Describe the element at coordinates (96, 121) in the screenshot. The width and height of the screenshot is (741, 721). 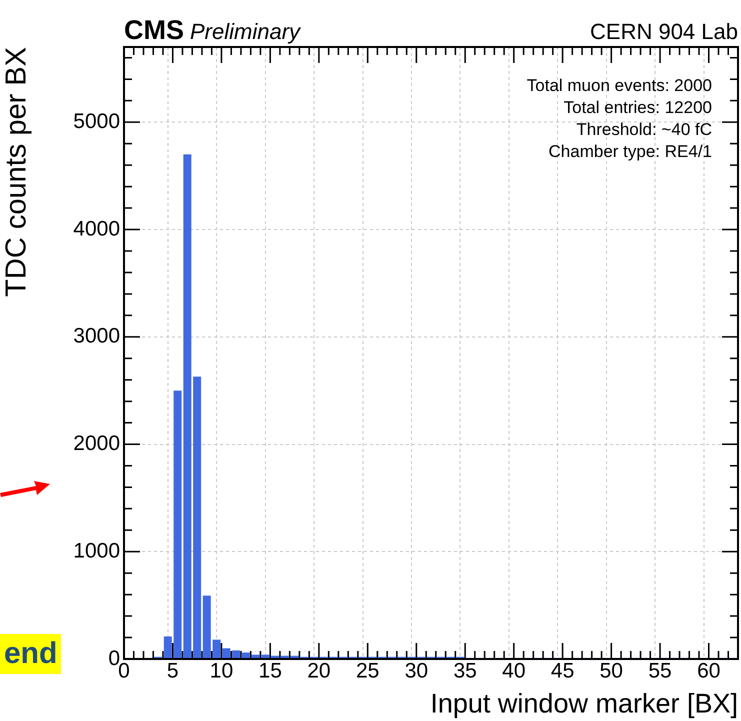
I see `y-tick-label: 5000` at that location.